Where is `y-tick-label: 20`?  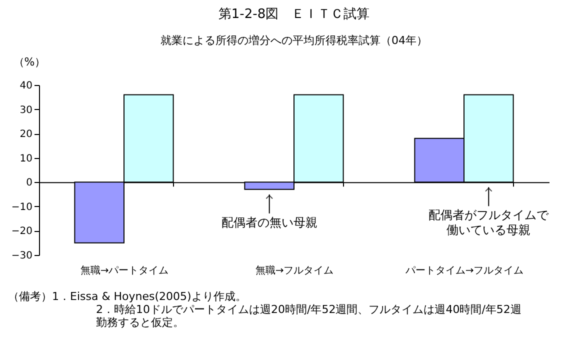 y-tick-label: 20 is located at coordinates (26, 134).